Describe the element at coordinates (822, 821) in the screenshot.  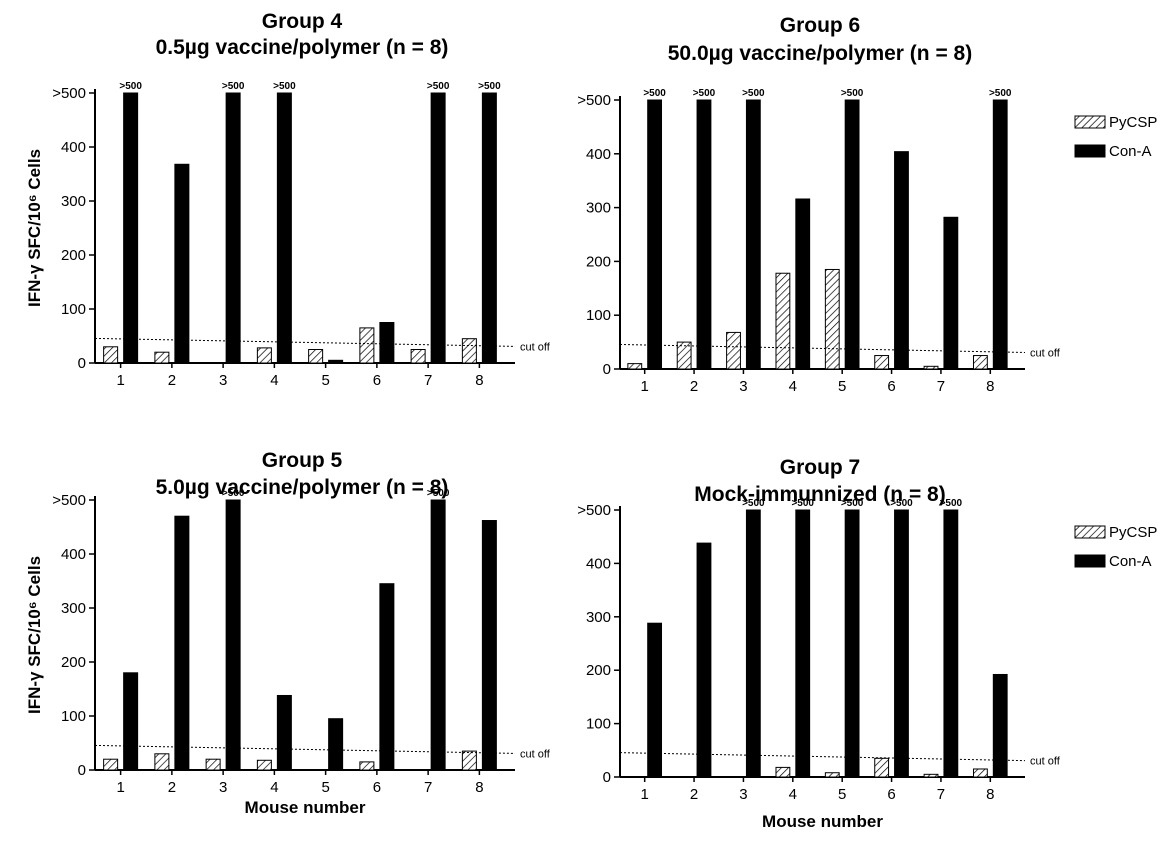
I see `x-axis-label: Mouse number` at that location.